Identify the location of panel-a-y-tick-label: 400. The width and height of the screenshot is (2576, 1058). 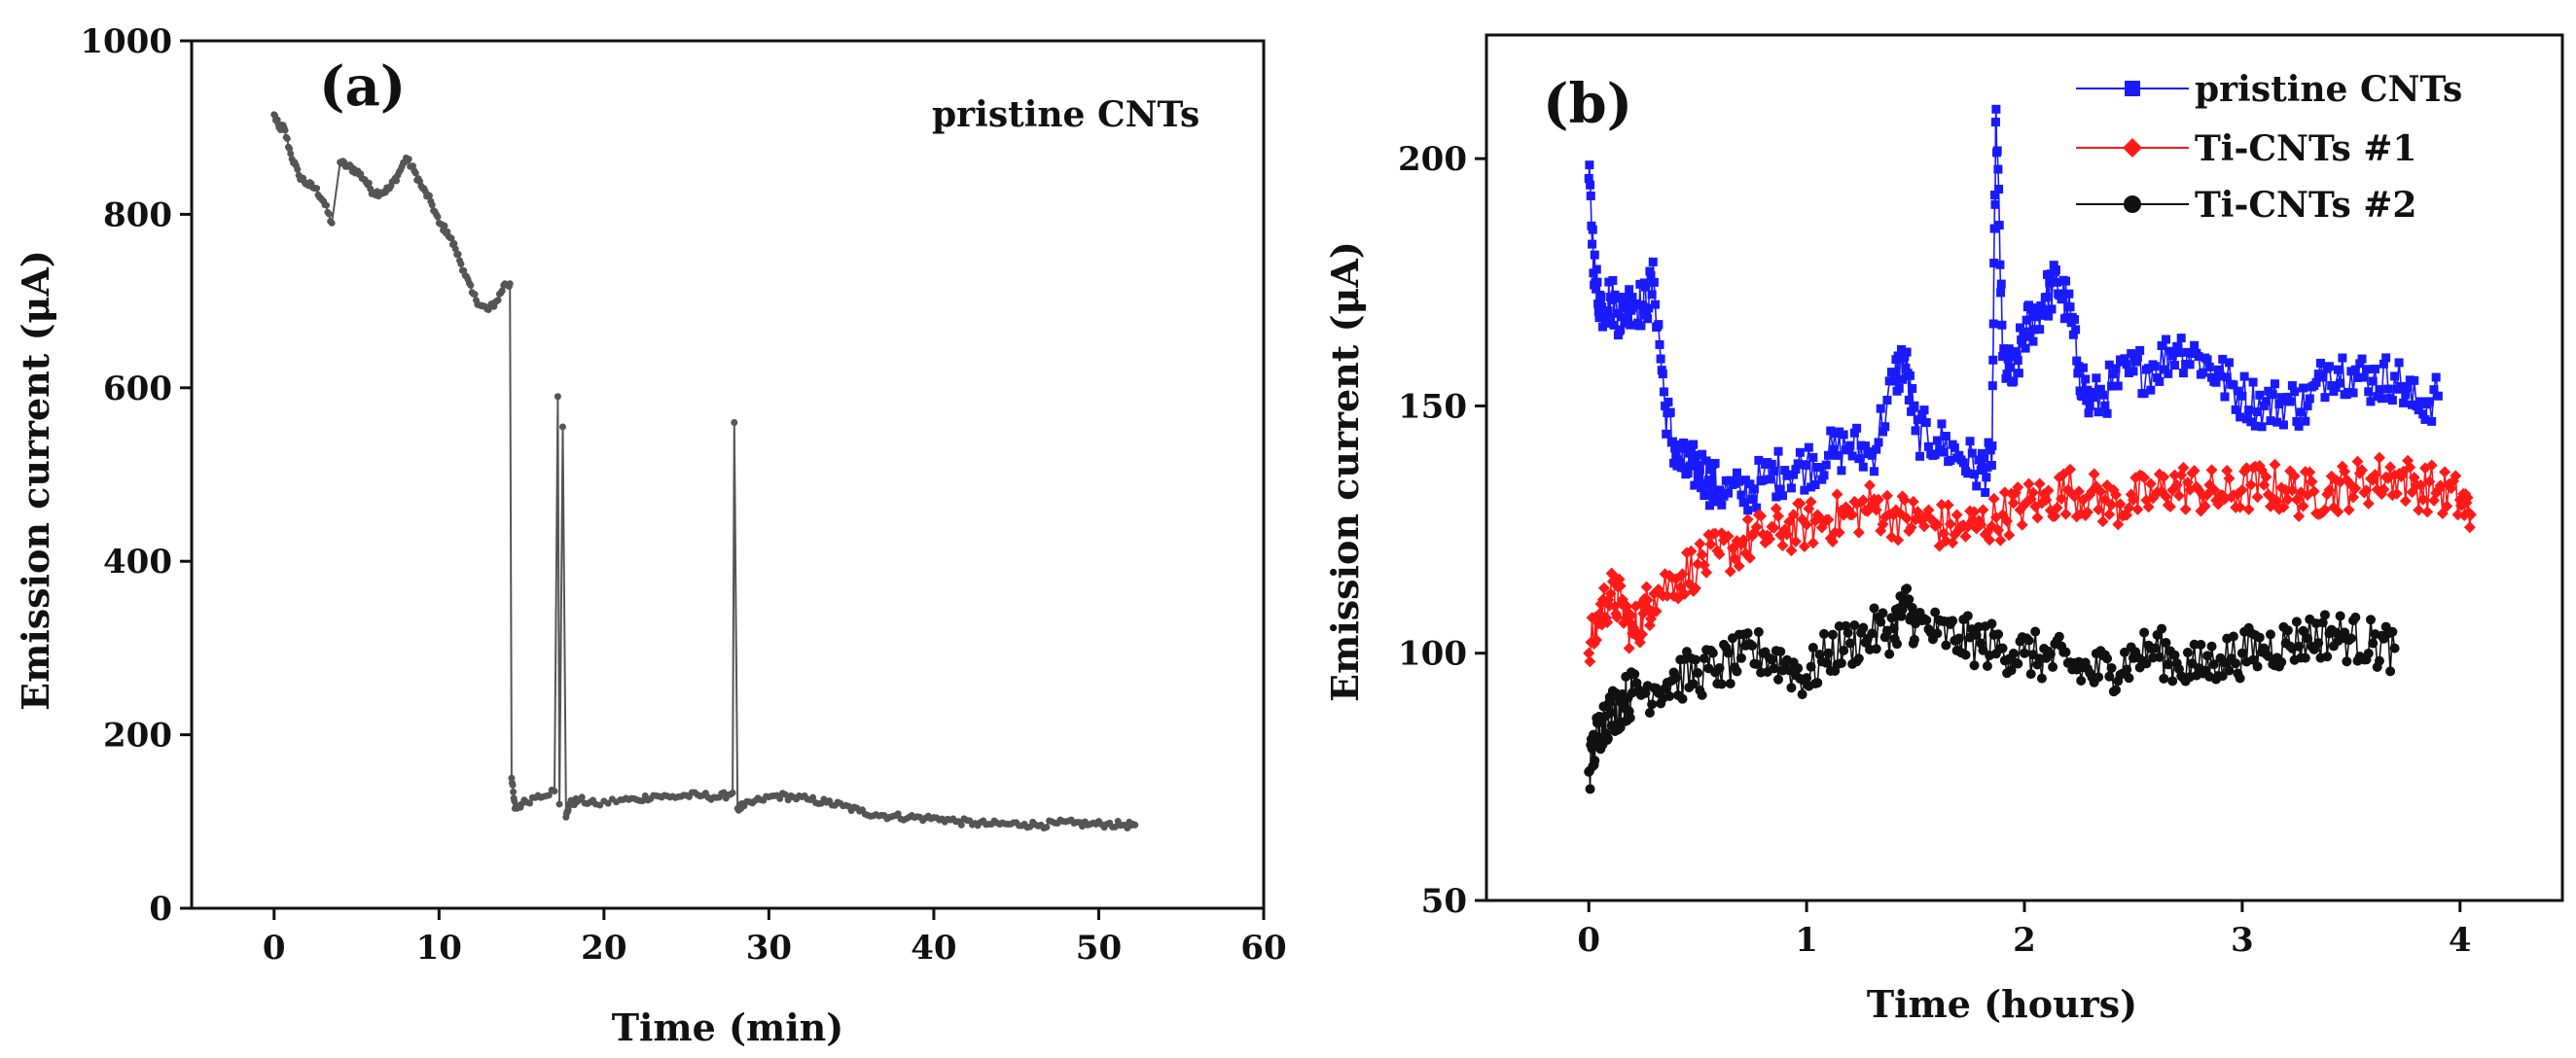
(137, 562).